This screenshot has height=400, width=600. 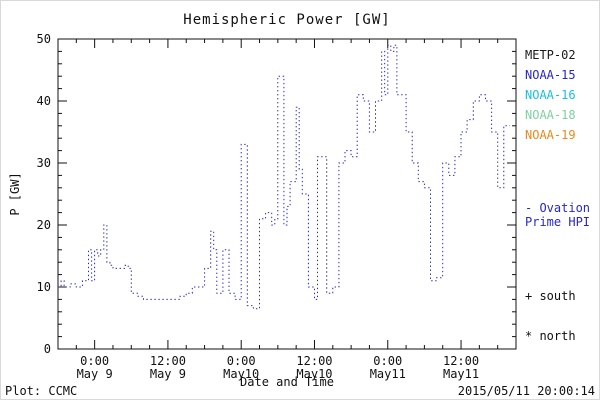 What do you see at coordinates (44, 287) in the screenshot?
I see `y-tick-label: 10` at bounding box center [44, 287].